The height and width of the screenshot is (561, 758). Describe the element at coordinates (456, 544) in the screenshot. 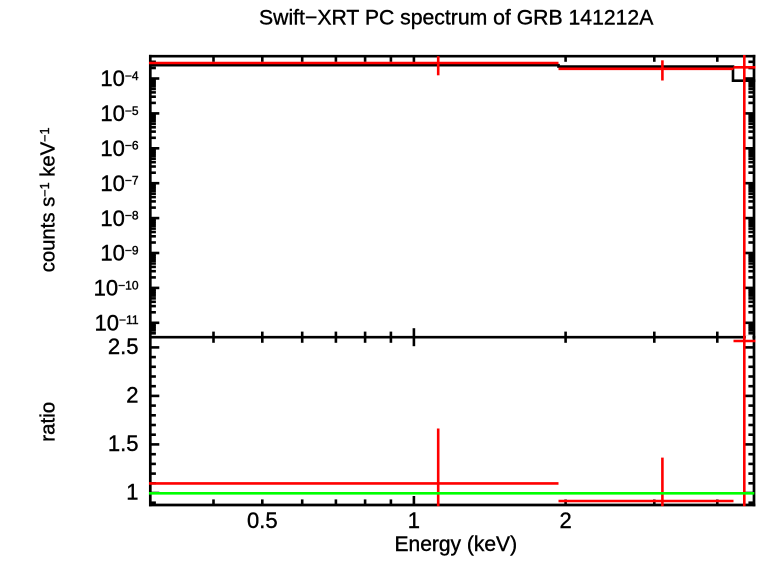

I see `svg-text: Energy (keV)` at that location.